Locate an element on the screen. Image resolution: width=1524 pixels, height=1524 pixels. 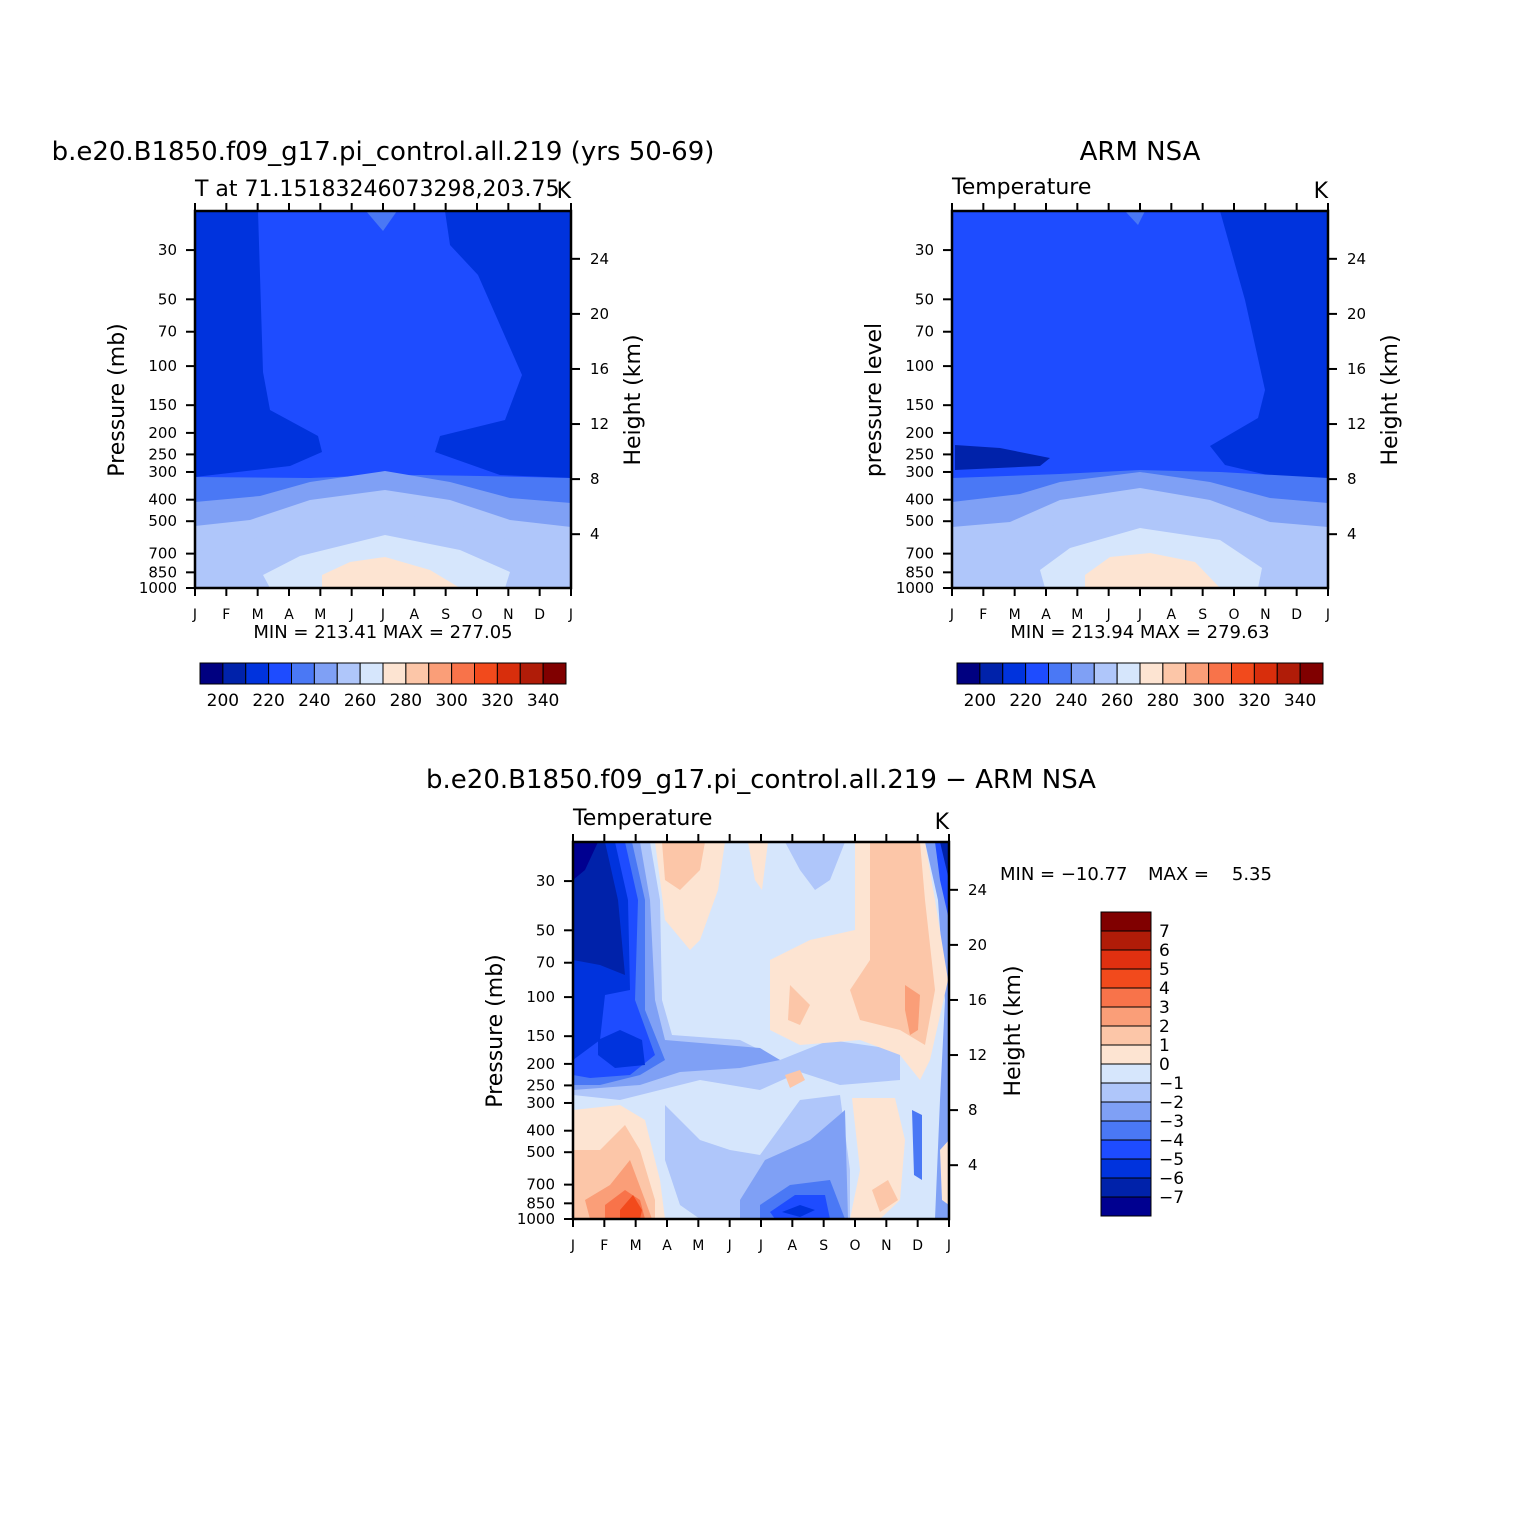
obs-min-max: MIN = 213.94 MAX = 279.63 is located at coordinates (1139, 632).